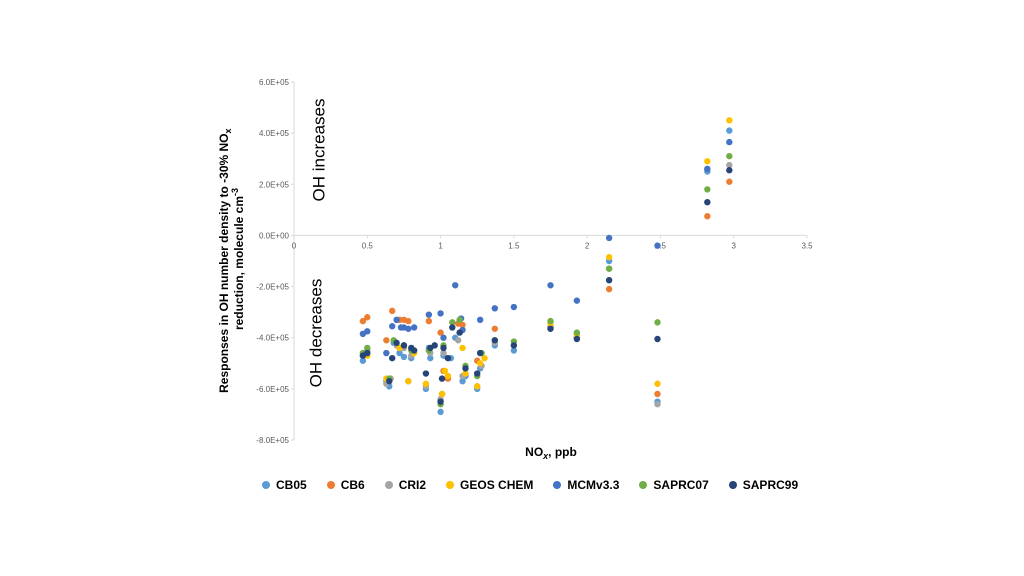 This screenshot has height=576, width=1024. What do you see at coordinates (272, 287) in the screenshot?
I see `y-tick-label: -2.0E+05` at bounding box center [272, 287].